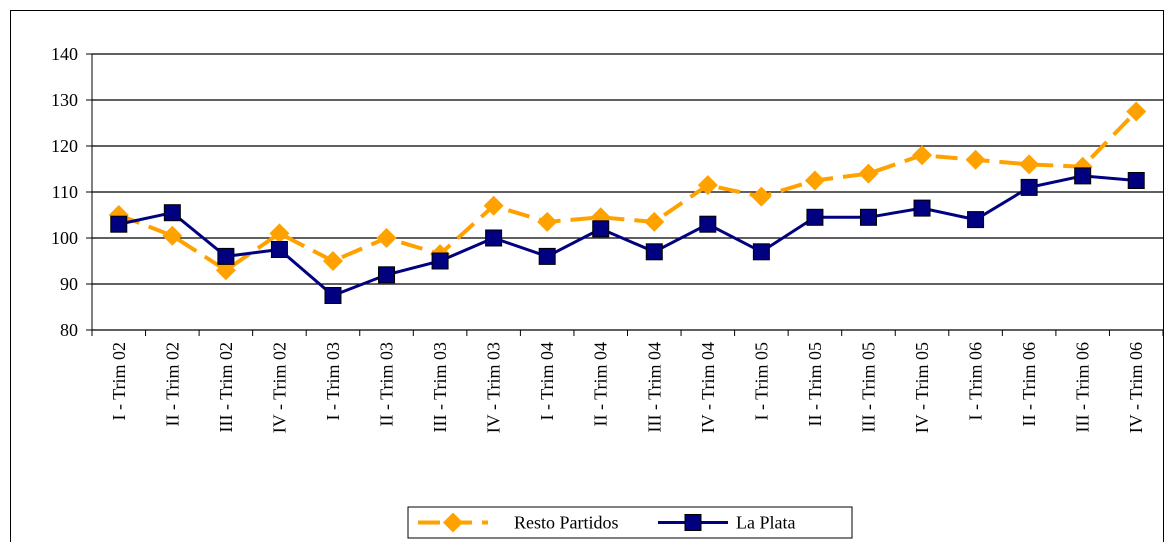 The image size is (1174, 542). I want to click on x-tick-label: IV - Trim 06, so click(1136, 387).